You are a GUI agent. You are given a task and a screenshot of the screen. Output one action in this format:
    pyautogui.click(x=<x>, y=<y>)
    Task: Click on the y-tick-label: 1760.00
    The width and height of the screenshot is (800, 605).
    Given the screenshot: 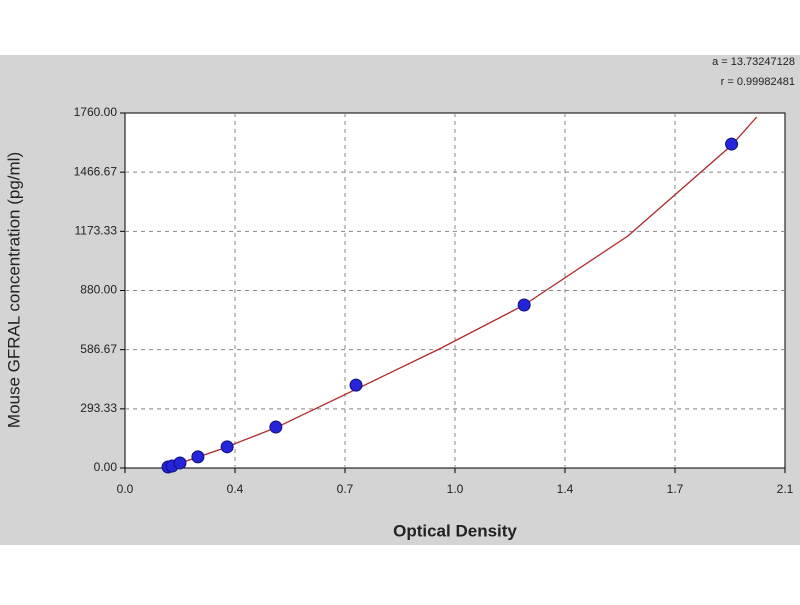 What is the action you would take?
    pyautogui.click(x=96, y=112)
    